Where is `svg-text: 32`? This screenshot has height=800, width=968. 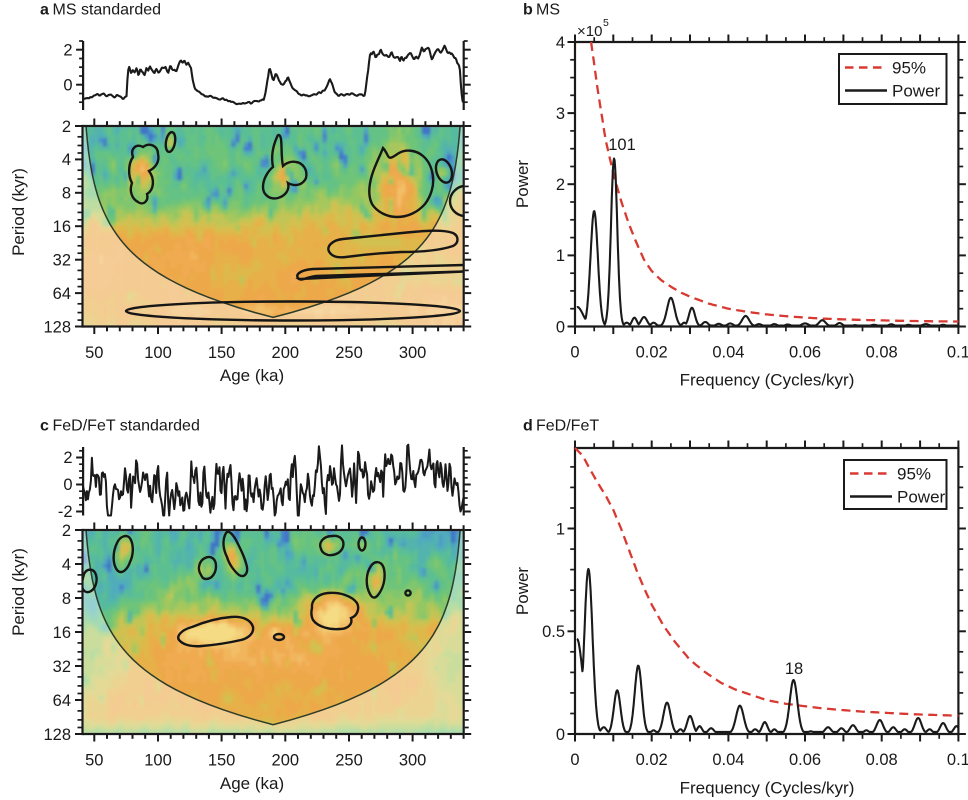
svg-text: 32 is located at coordinates (62, 261).